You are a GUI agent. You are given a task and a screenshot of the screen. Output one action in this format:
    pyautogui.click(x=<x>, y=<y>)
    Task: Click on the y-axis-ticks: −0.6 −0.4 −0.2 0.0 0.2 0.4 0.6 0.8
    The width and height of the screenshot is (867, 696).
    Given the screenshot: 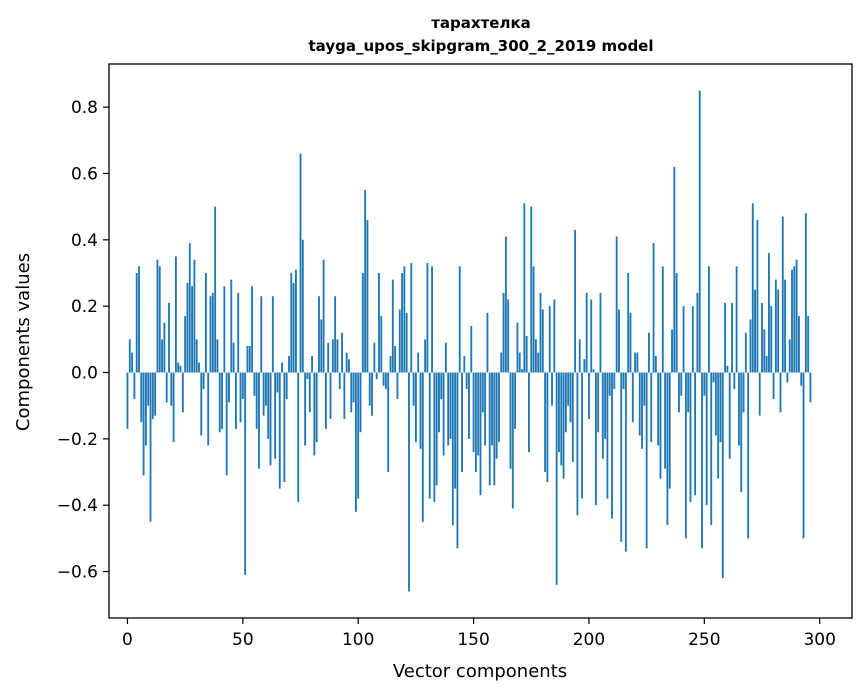 What is the action you would take?
    pyautogui.click(x=83, y=340)
    